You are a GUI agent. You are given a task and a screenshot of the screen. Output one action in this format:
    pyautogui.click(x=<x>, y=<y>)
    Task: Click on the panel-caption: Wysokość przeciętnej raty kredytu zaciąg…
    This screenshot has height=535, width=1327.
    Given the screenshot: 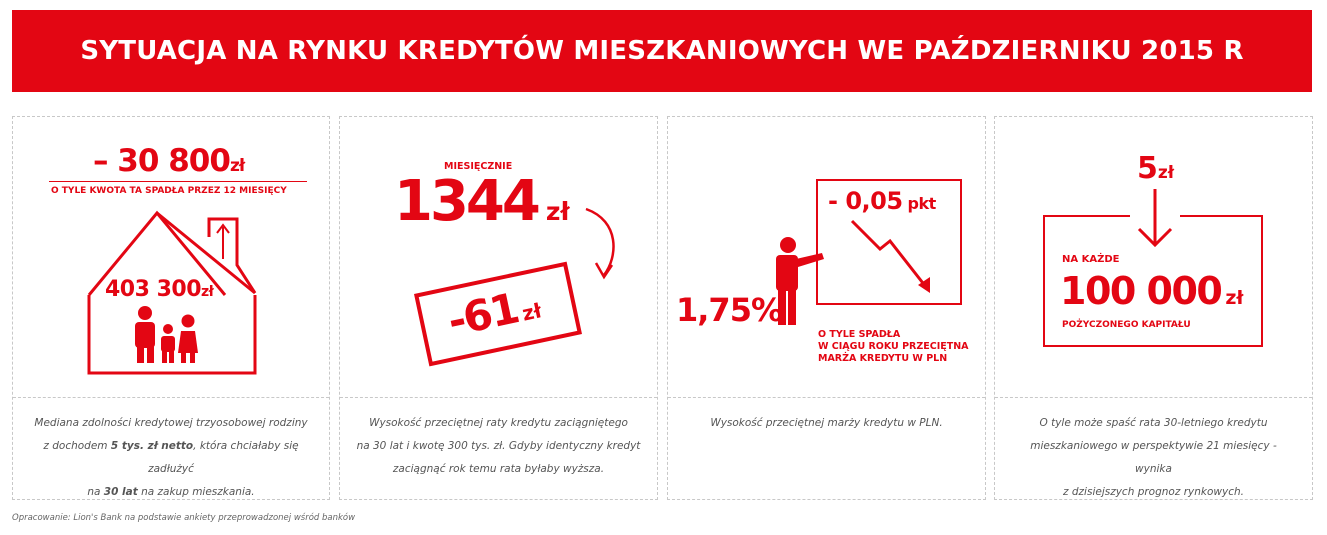 What is the action you would take?
    pyautogui.click(x=498, y=446)
    